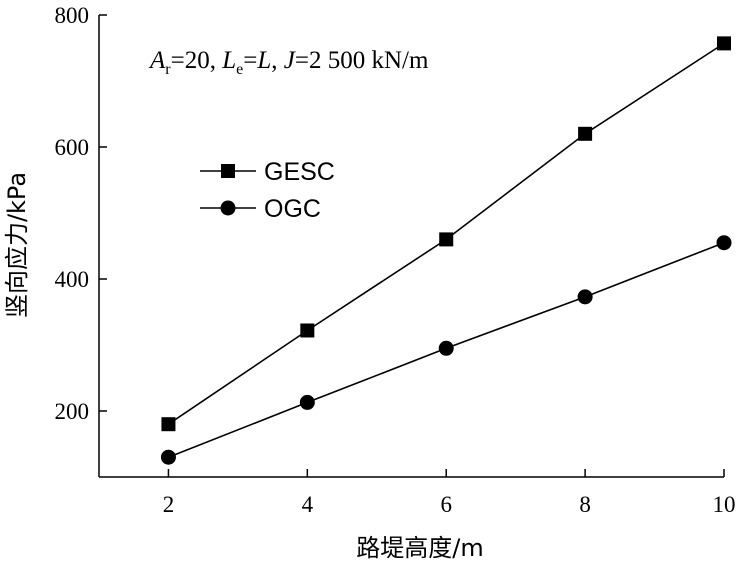  Describe the element at coordinates (446, 504) in the screenshot. I see `x-tick-label: 6` at that location.